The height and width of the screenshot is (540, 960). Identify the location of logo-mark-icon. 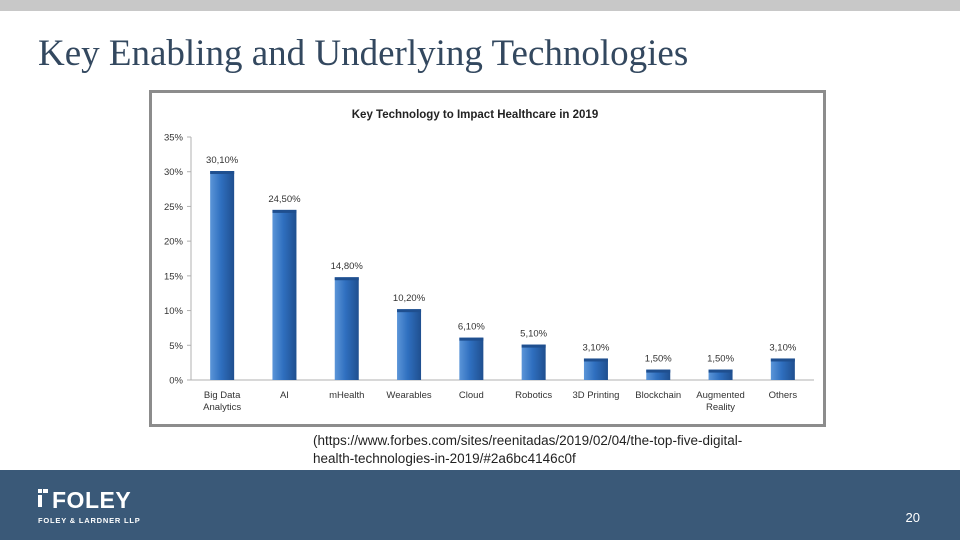
(43, 498).